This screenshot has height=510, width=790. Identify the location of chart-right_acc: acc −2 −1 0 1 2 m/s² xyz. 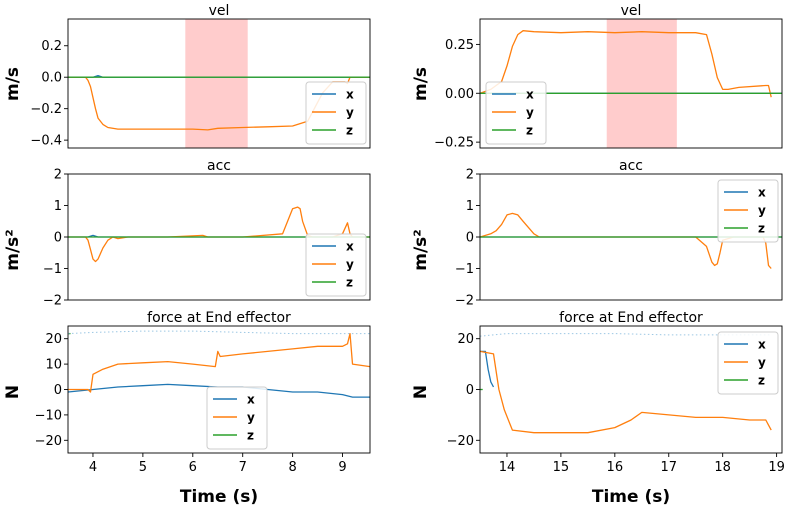
(597, 233).